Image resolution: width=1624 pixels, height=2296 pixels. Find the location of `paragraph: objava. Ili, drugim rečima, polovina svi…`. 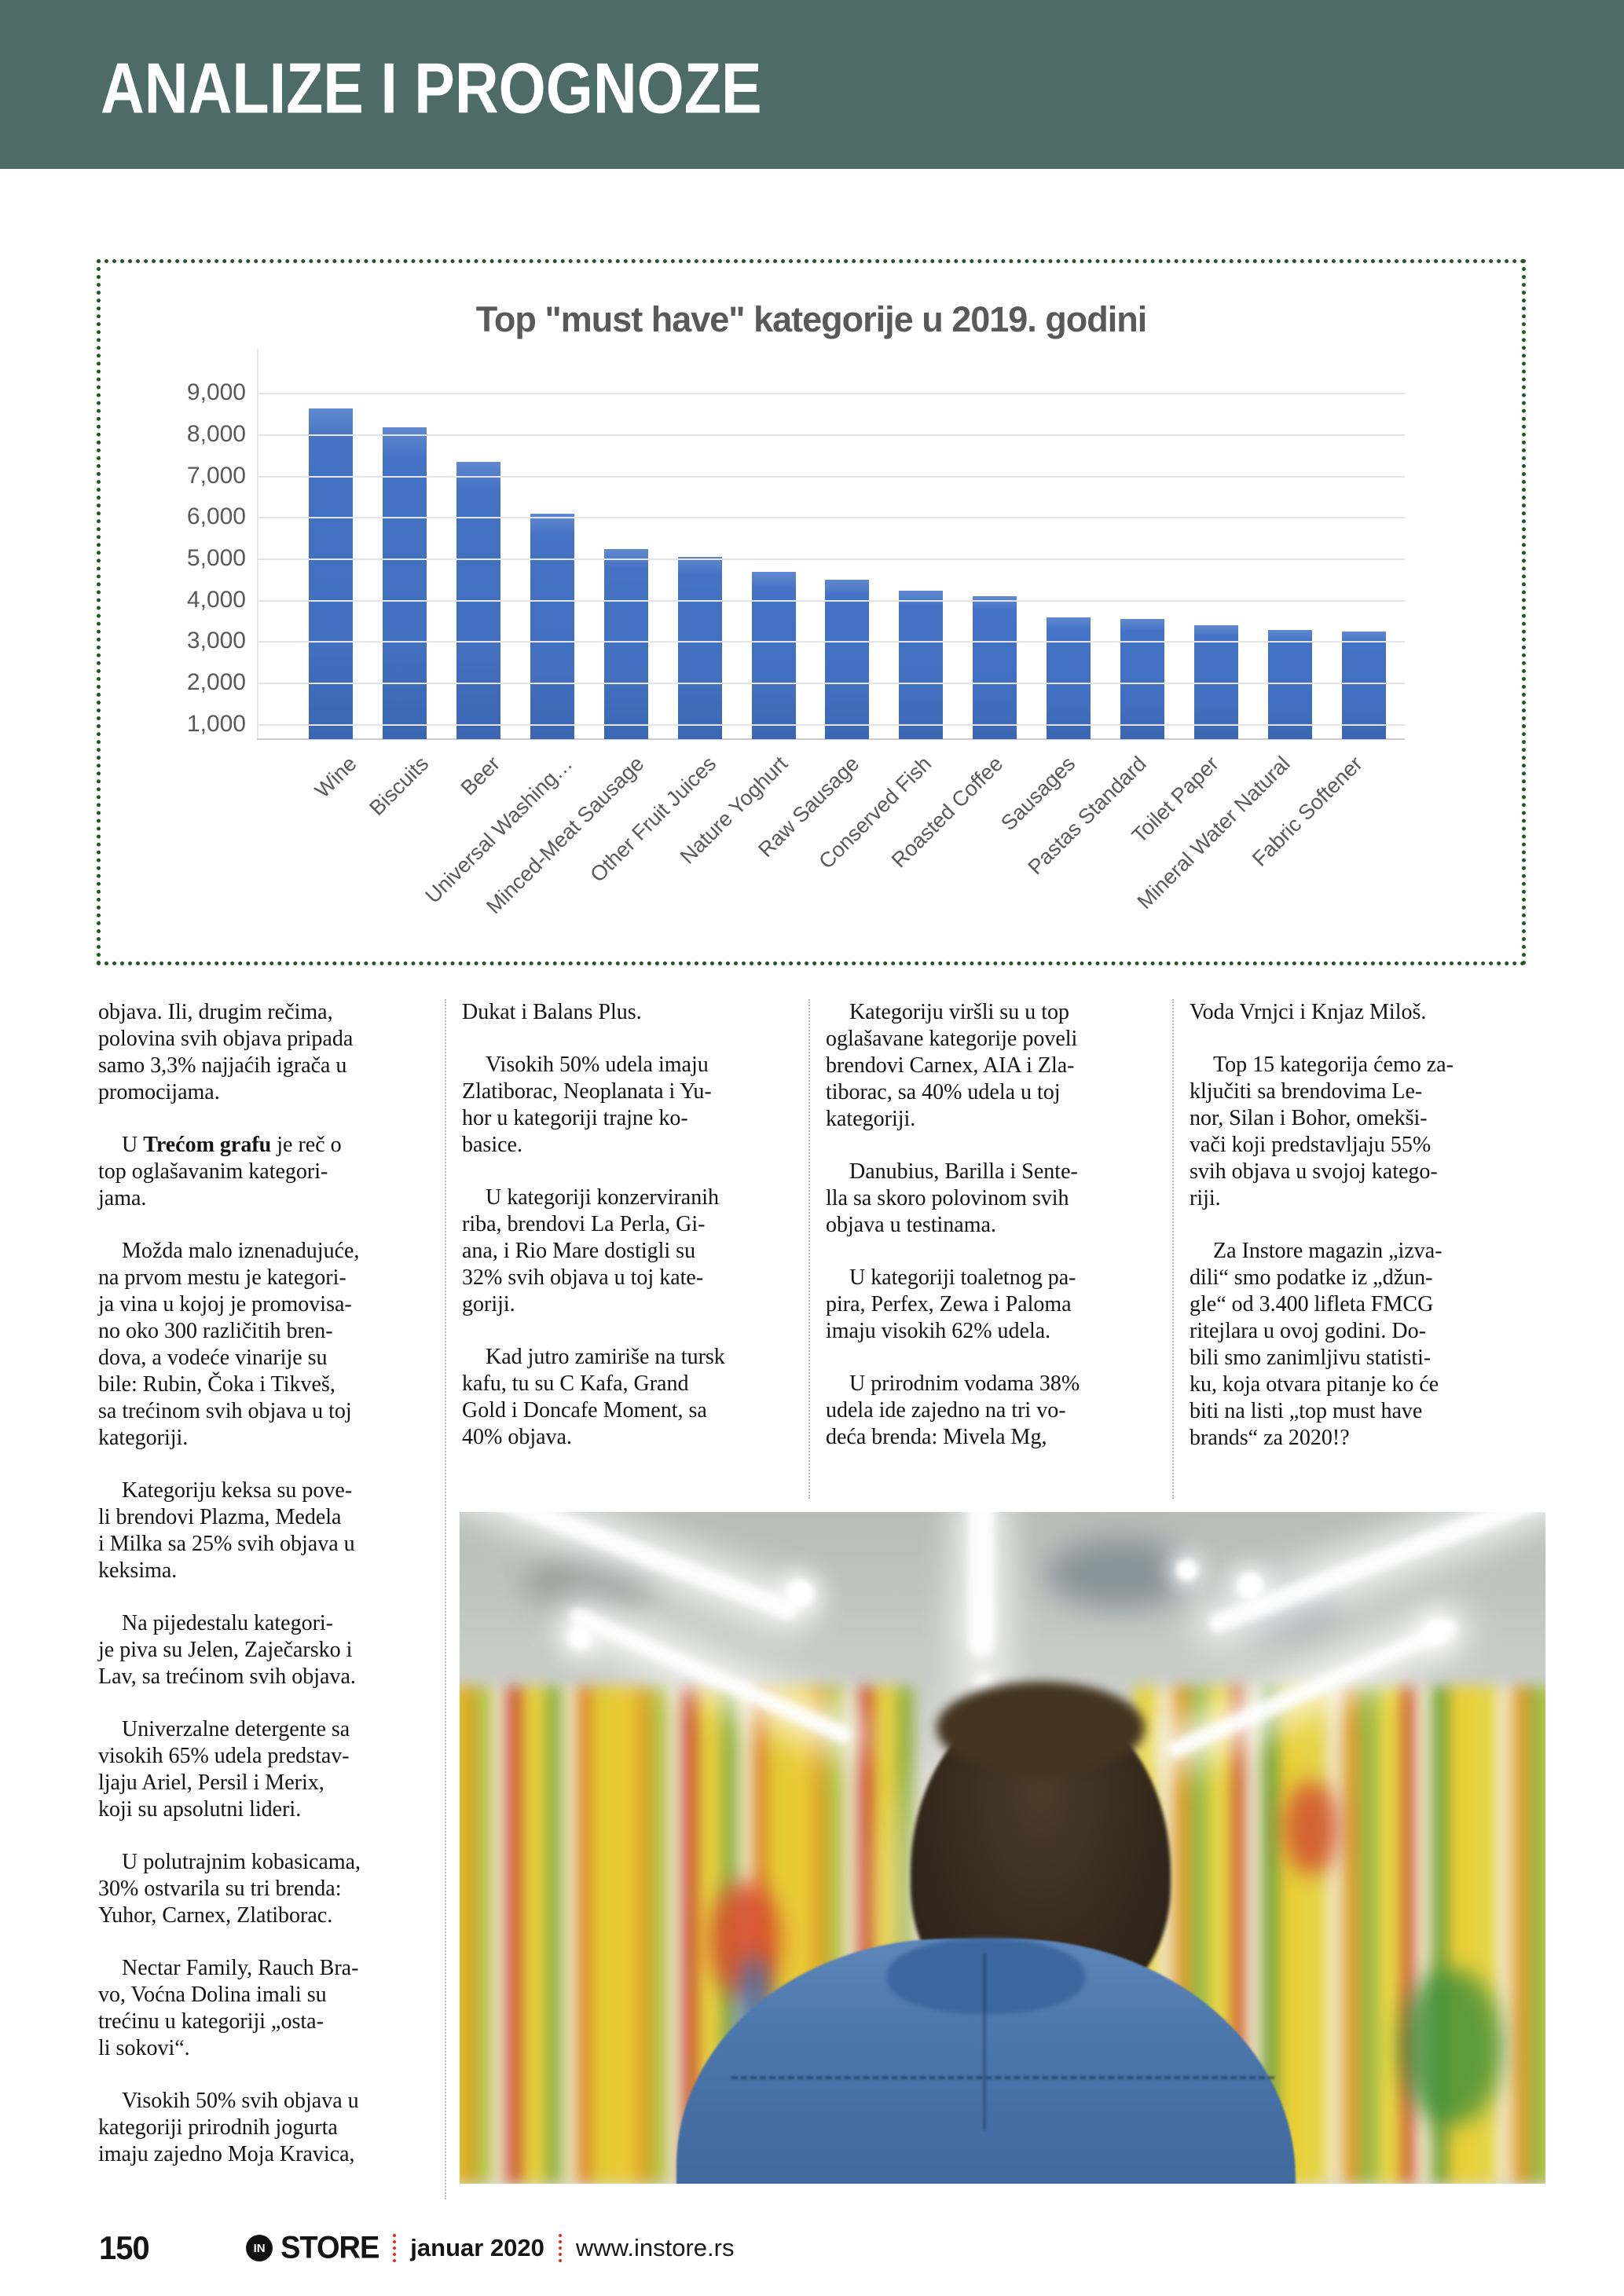

paragraph: objava. Ili, drugim rečima, polovina svi… is located at coordinates (226, 1052).